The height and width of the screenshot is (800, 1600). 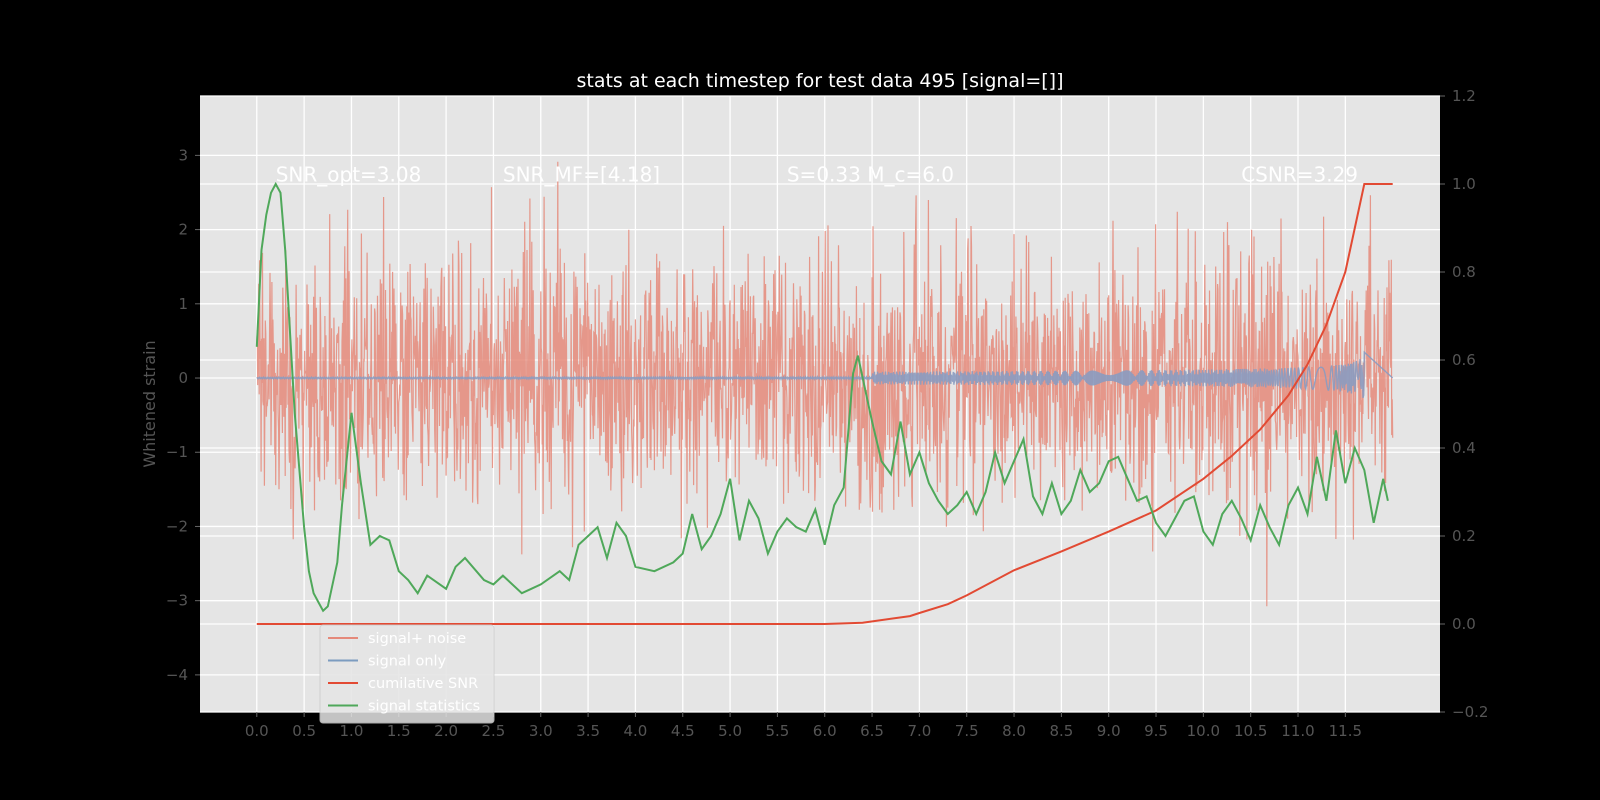 What do you see at coordinates (919, 731) in the screenshot?
I see `x-tick-label: 7.0` at bounding box center [919, 731].